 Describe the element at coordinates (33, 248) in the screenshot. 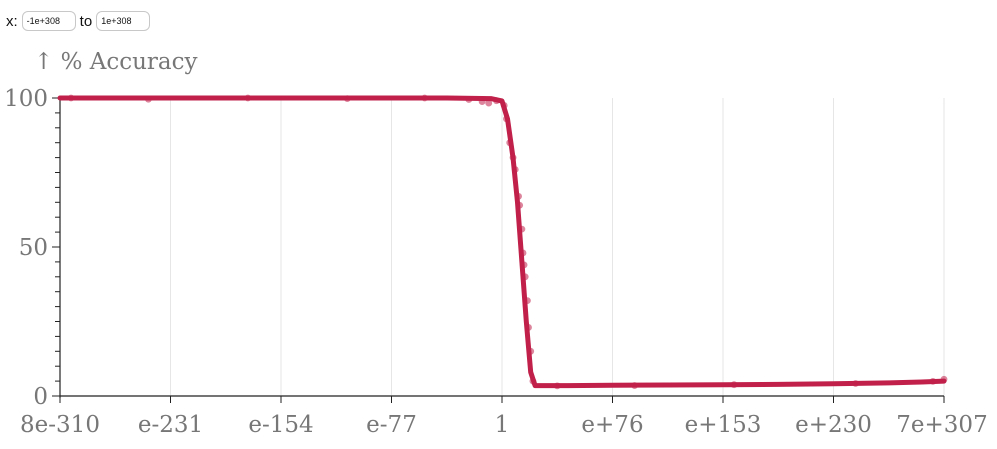

I see `y-tick-label: 50` at that location.